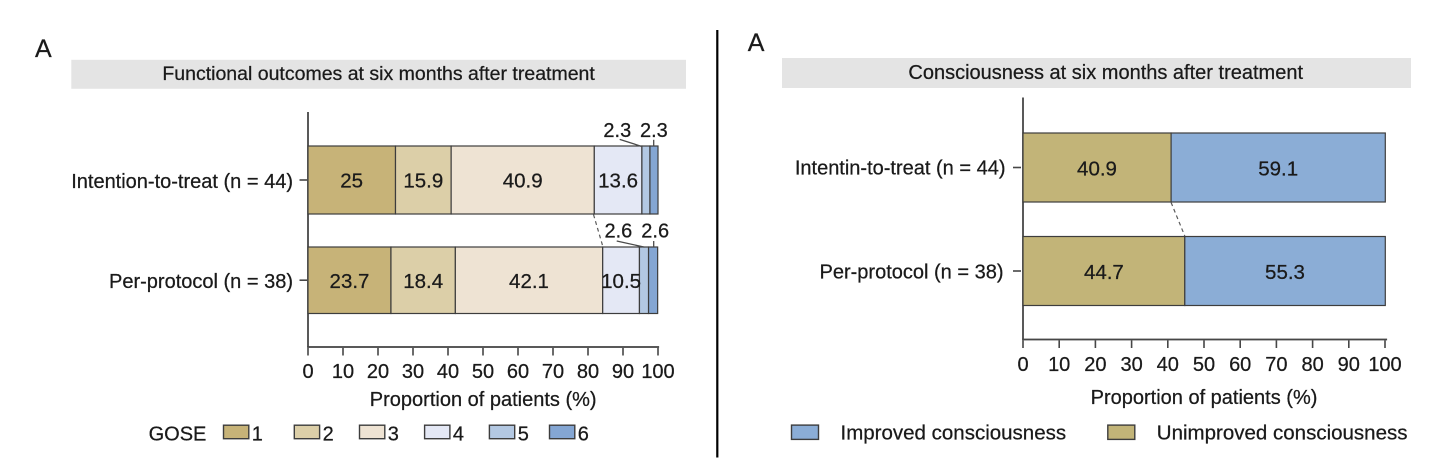 The height and width of the screenshot is (470, 1452). I want to click on svg-text: 42.1, so click(529, 281).